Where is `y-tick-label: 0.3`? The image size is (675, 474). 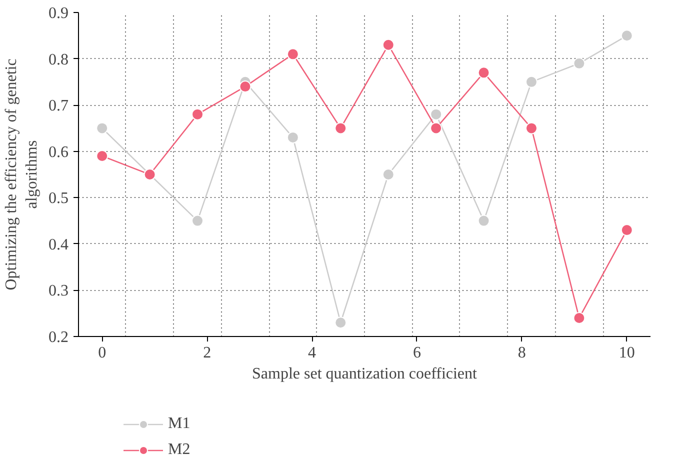 y-tick-label: 0.3 is located at coordinates (58, 291).